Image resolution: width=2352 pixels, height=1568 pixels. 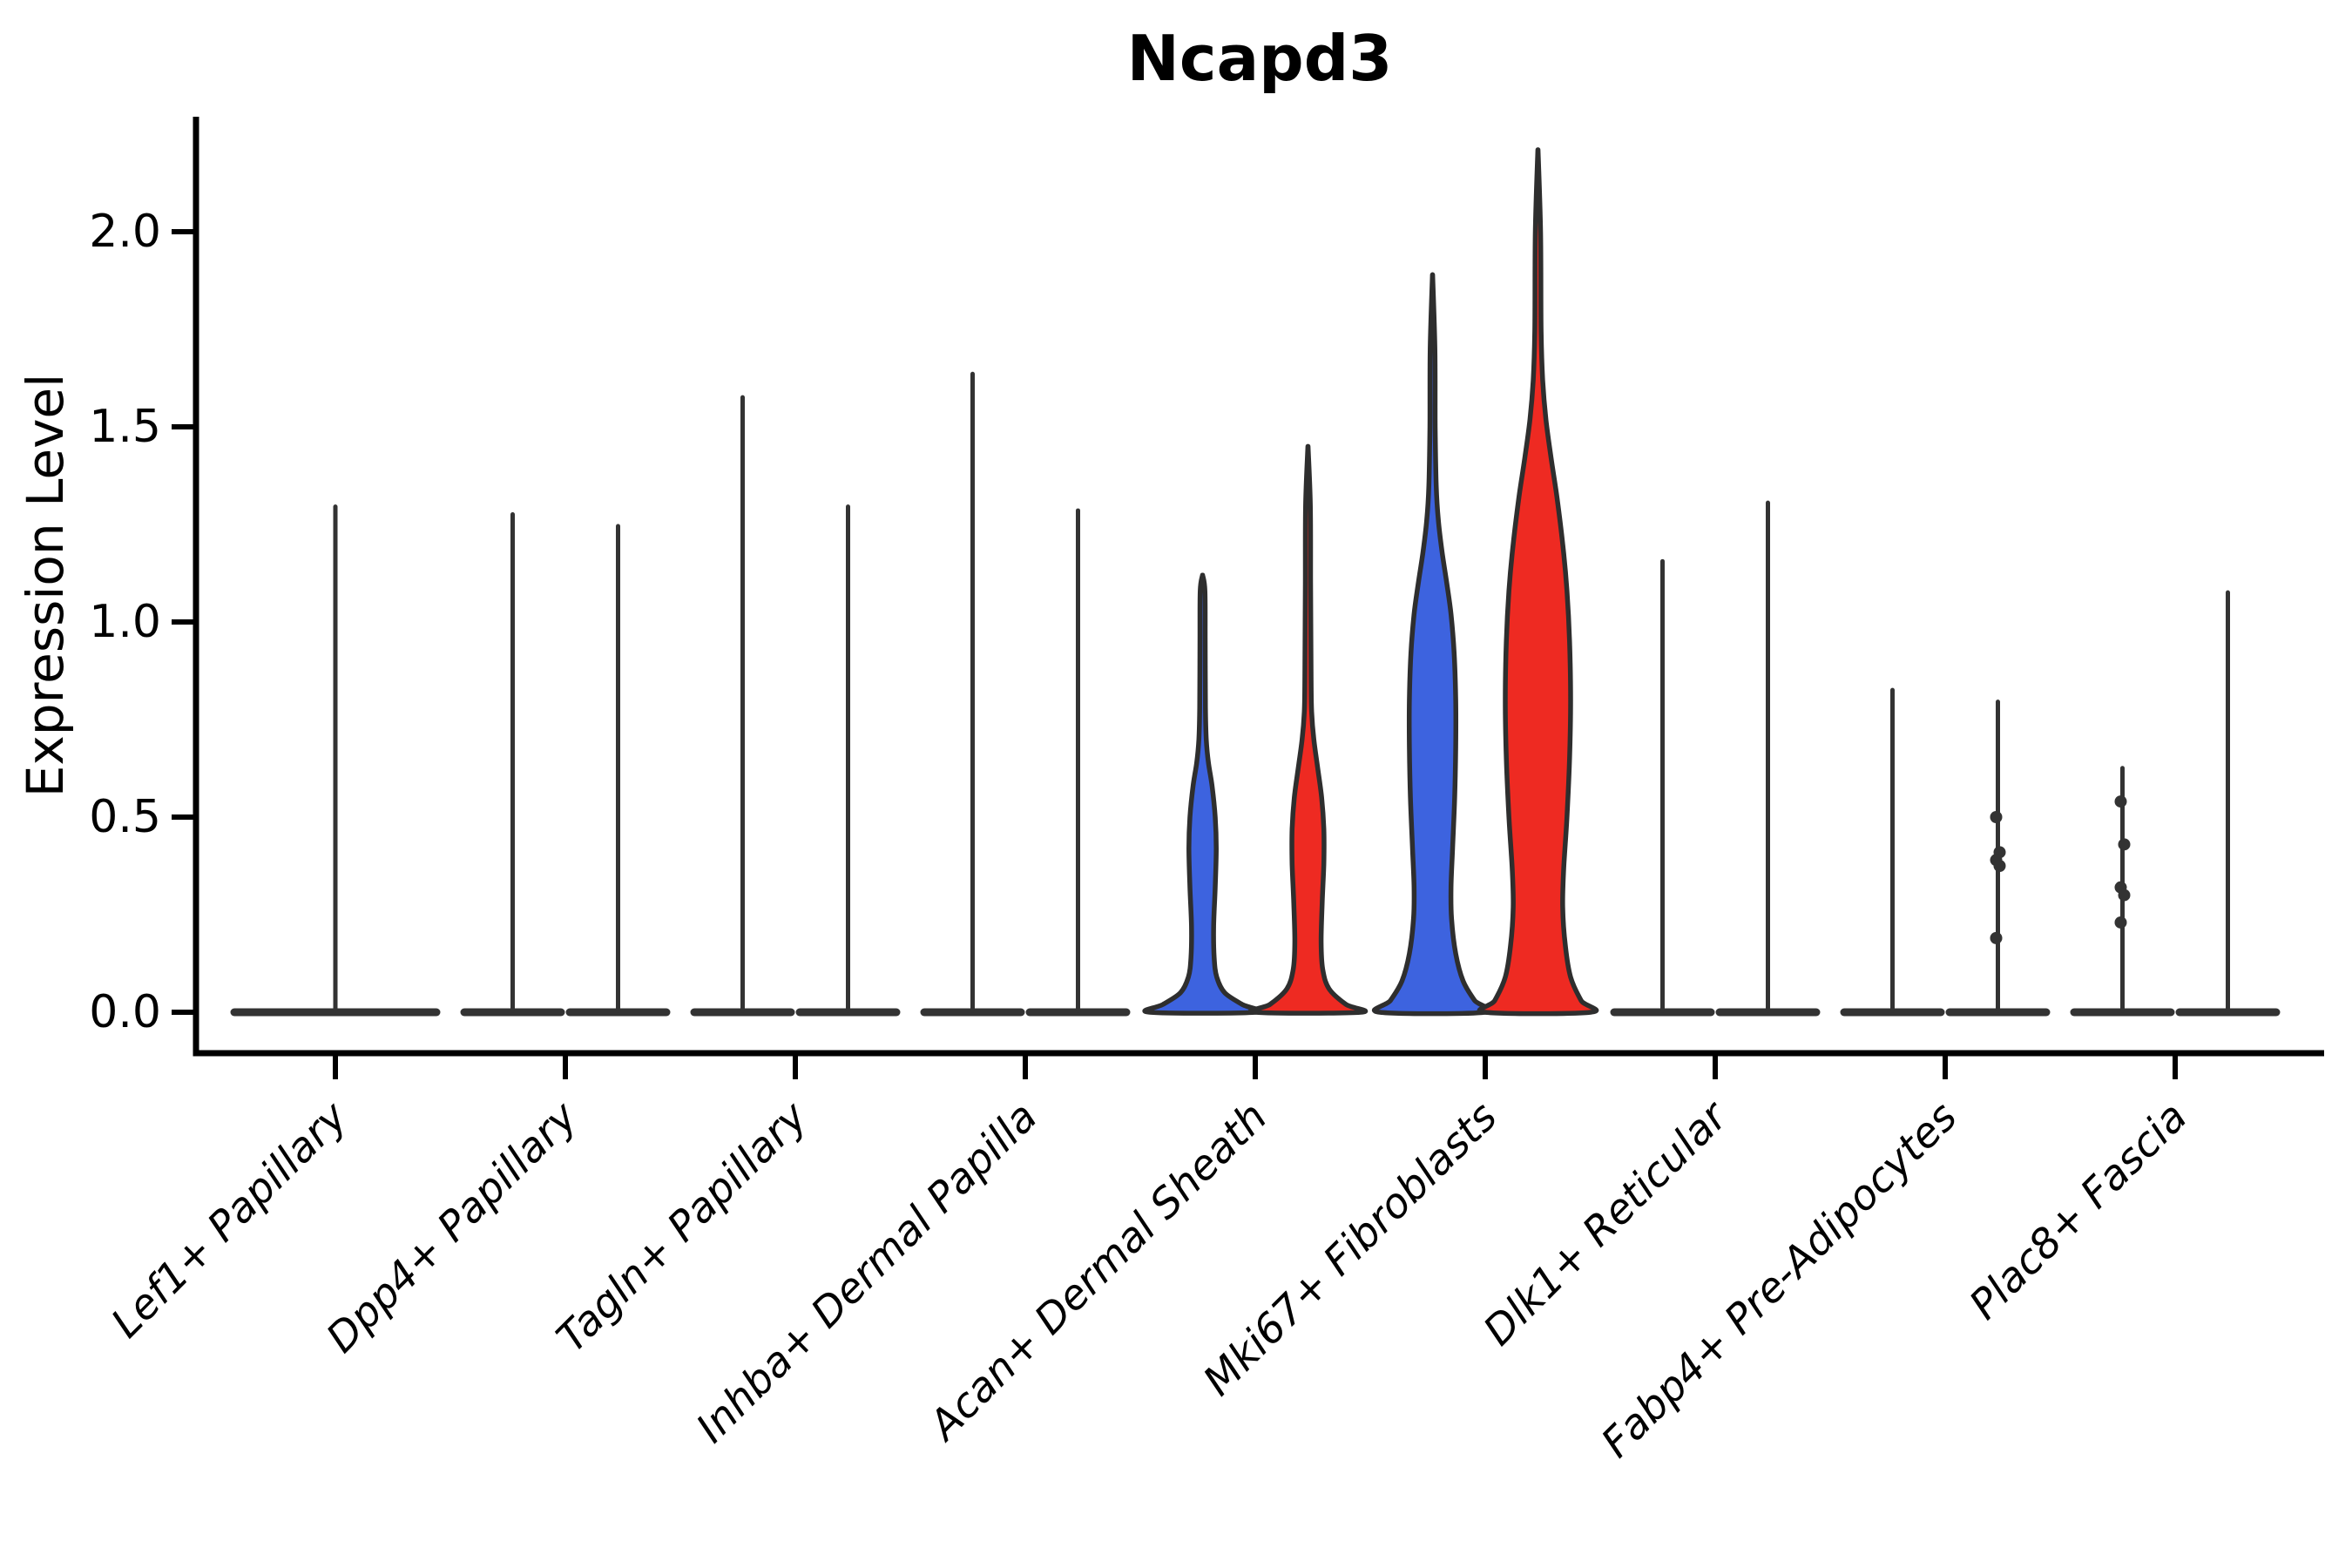 What do you see at coordinates (1607, 1223) in the screenshot?
I see `x-tick-label-dlk1-reticular: Dlk1+ Reticular` at bounding box center [1607, 1223].